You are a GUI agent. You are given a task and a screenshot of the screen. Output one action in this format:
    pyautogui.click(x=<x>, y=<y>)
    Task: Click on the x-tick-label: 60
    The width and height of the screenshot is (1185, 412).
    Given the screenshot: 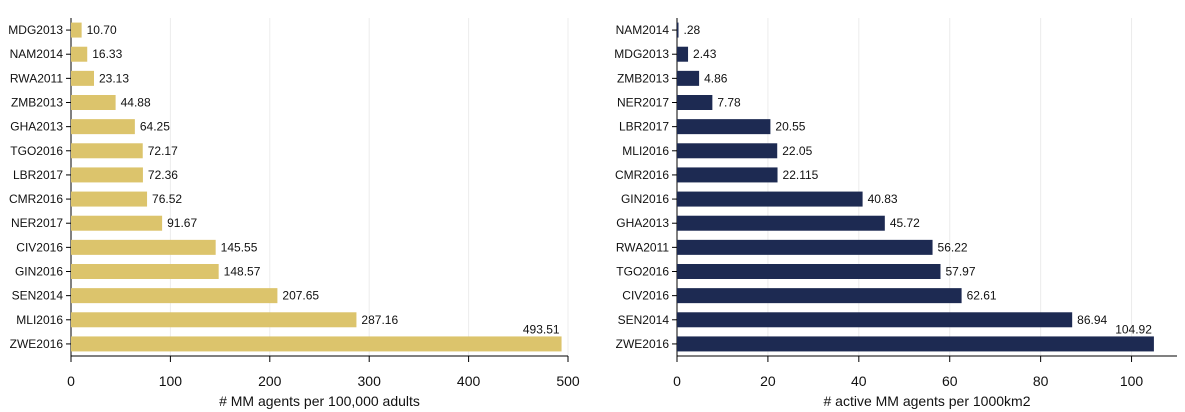 What is the action you would take?
    pyautogui.click(x=950, y=381)
    